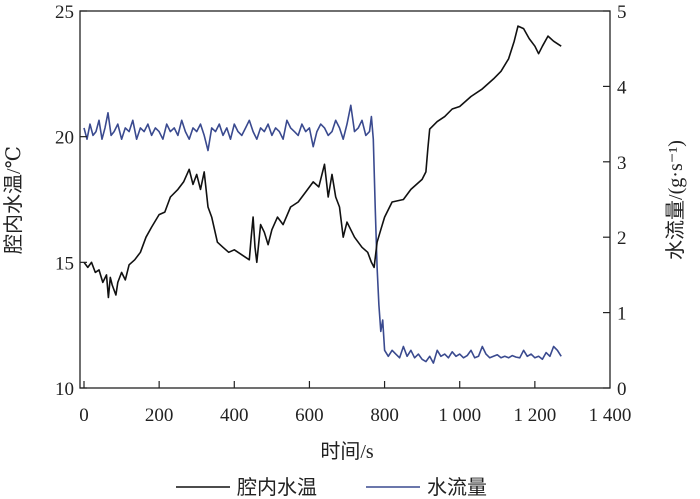  I want to click on y-left-tick-label: 10, so click(64, 389).